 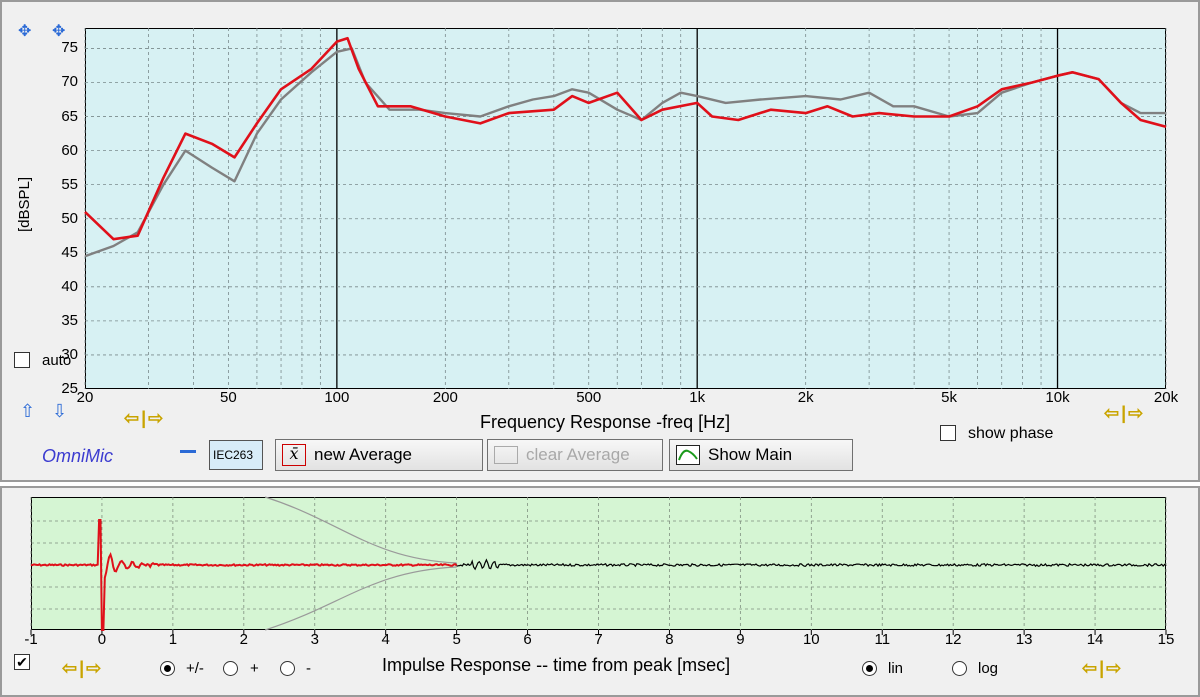 I want to click on show-phase-checkbox, so click(x=948, y=433).